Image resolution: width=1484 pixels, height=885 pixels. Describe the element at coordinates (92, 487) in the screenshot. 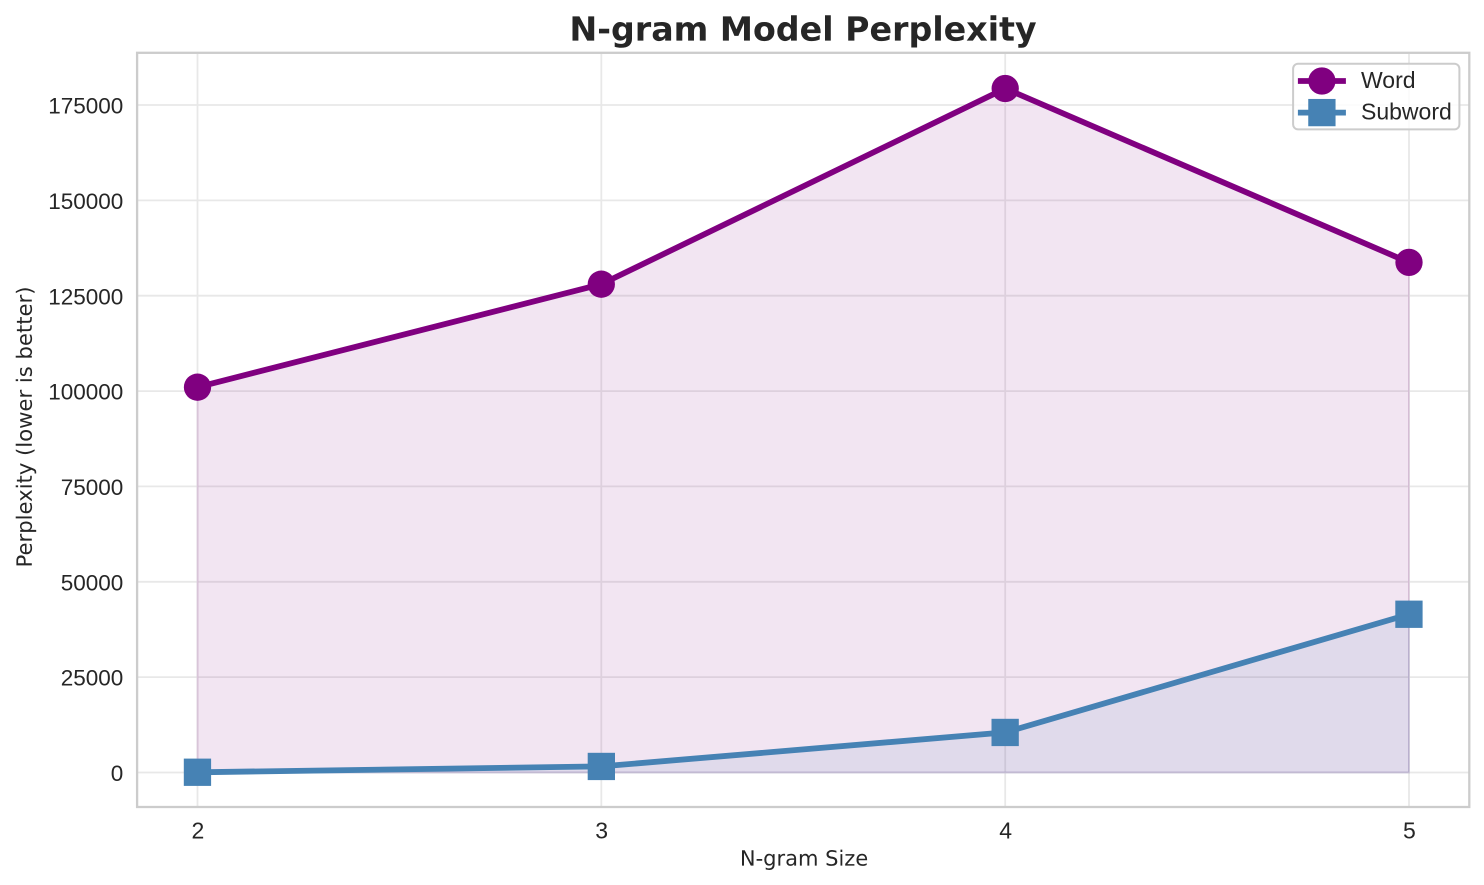

I see `svg-text: 75000` at that location.